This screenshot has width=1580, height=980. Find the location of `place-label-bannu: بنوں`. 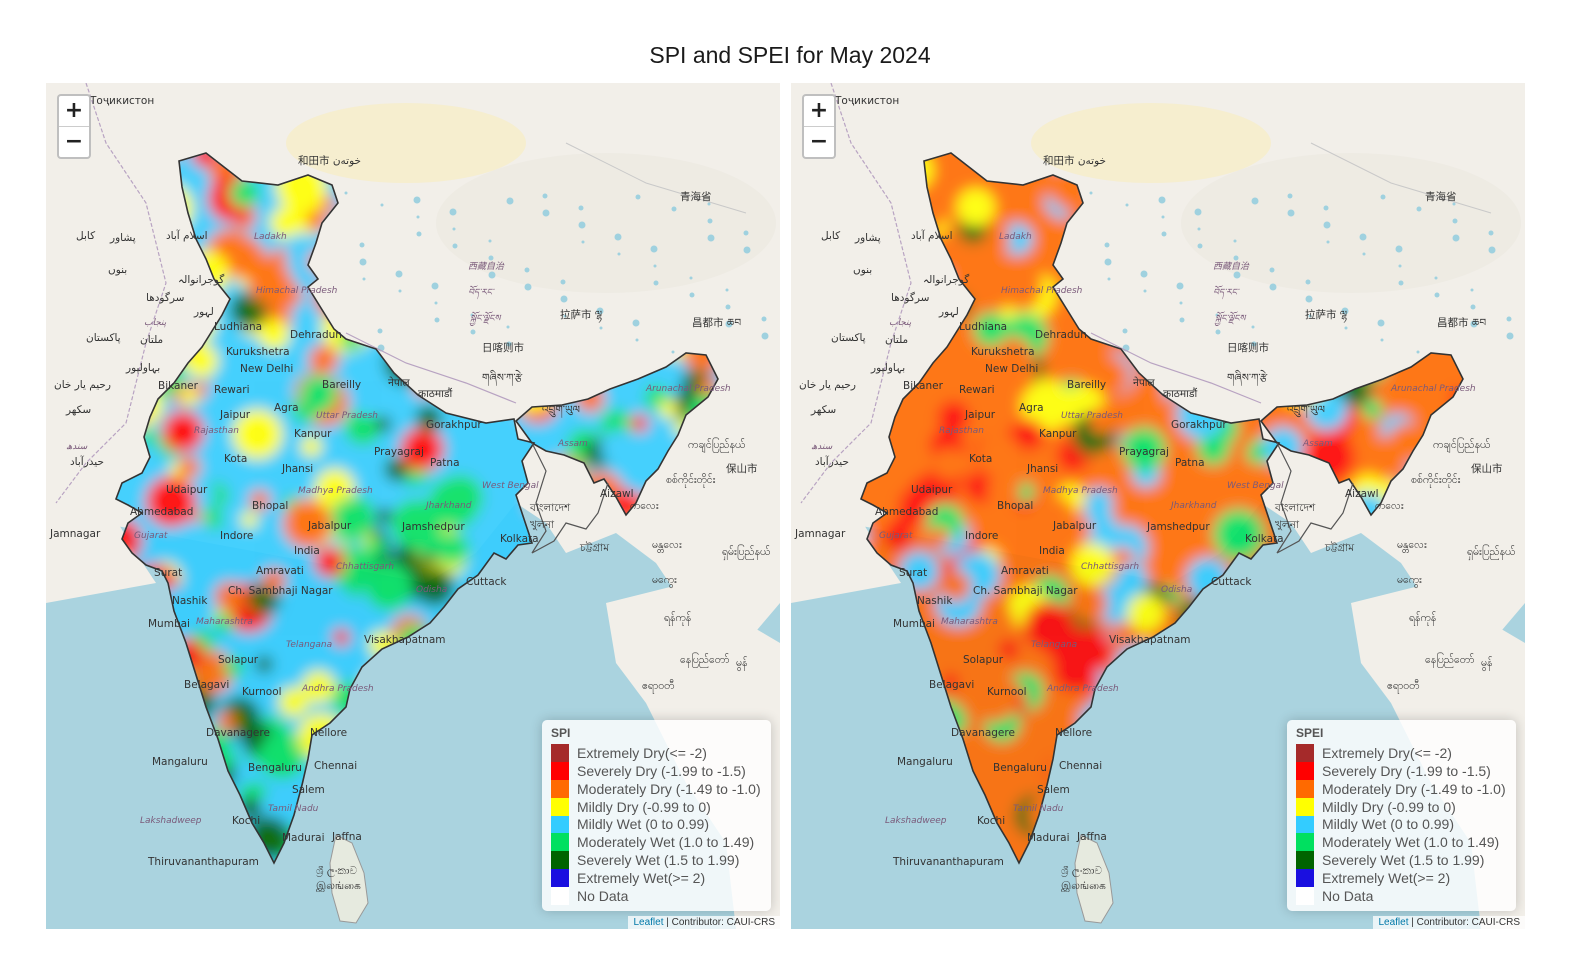

place-label-bannu: بنوں is located at coordinates (117, 270).